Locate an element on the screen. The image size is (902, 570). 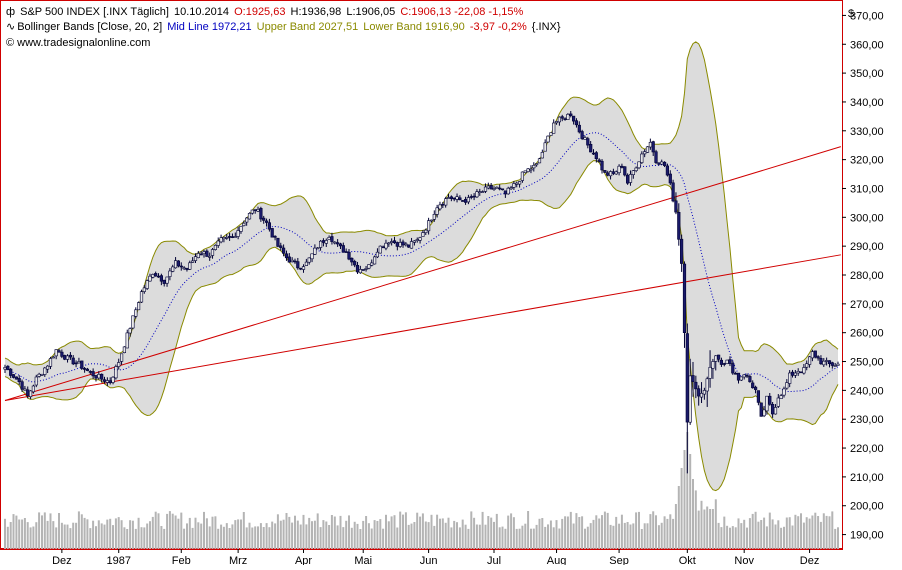
x-tick-label: 1987 is located at coordinates (118, 560).